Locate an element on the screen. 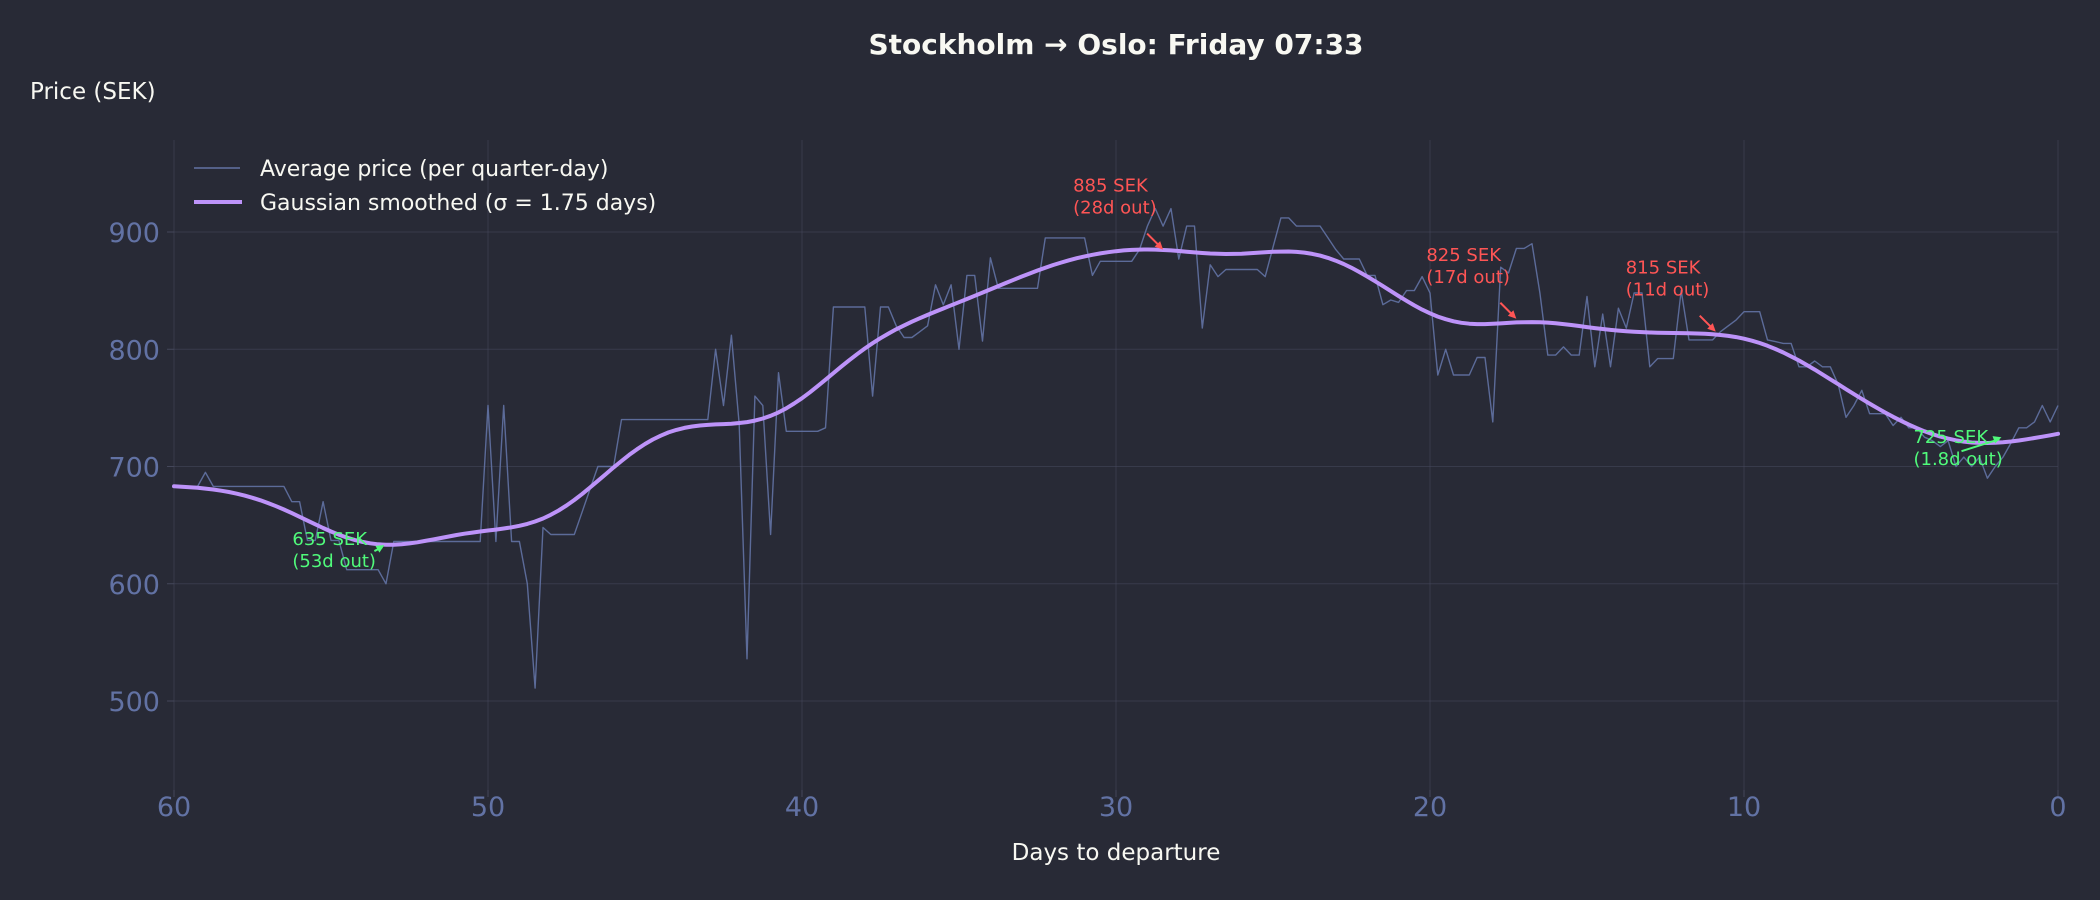 The image size is (2100, 900). annotation-high: 885 SEK(28d out) is located at coordinates (1118, 213).